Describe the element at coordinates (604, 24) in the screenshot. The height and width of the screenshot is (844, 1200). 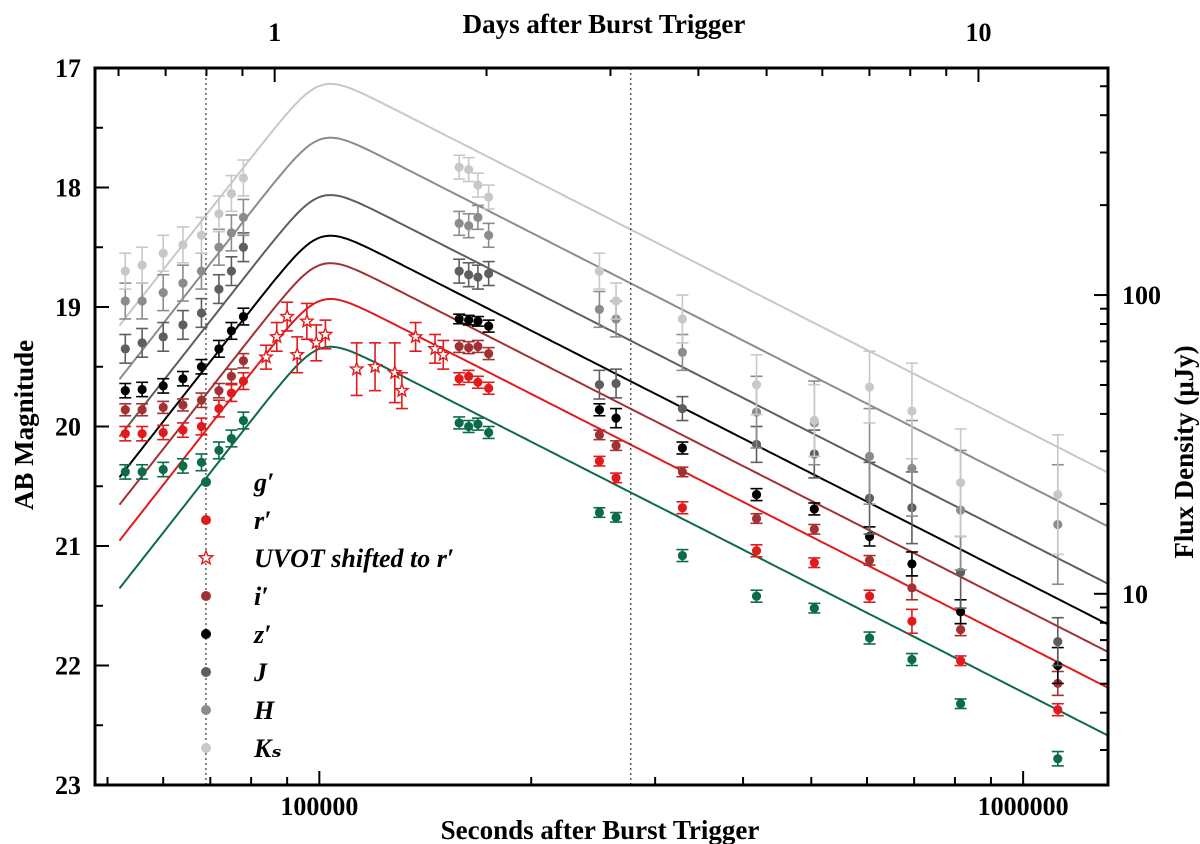
I see `top-axis-title: Days after Burst Trigger` at that location.